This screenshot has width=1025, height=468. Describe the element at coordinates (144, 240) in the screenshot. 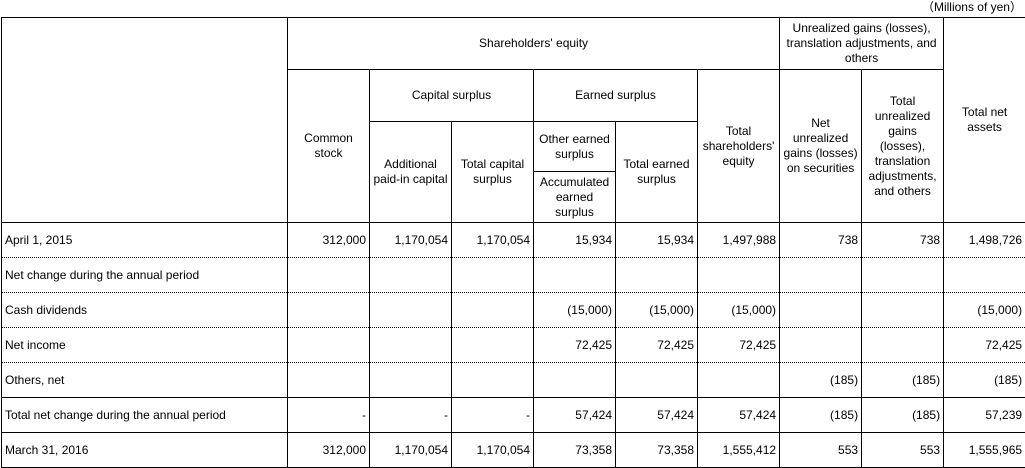

I see `row-label: April 1, 2015` at that location.